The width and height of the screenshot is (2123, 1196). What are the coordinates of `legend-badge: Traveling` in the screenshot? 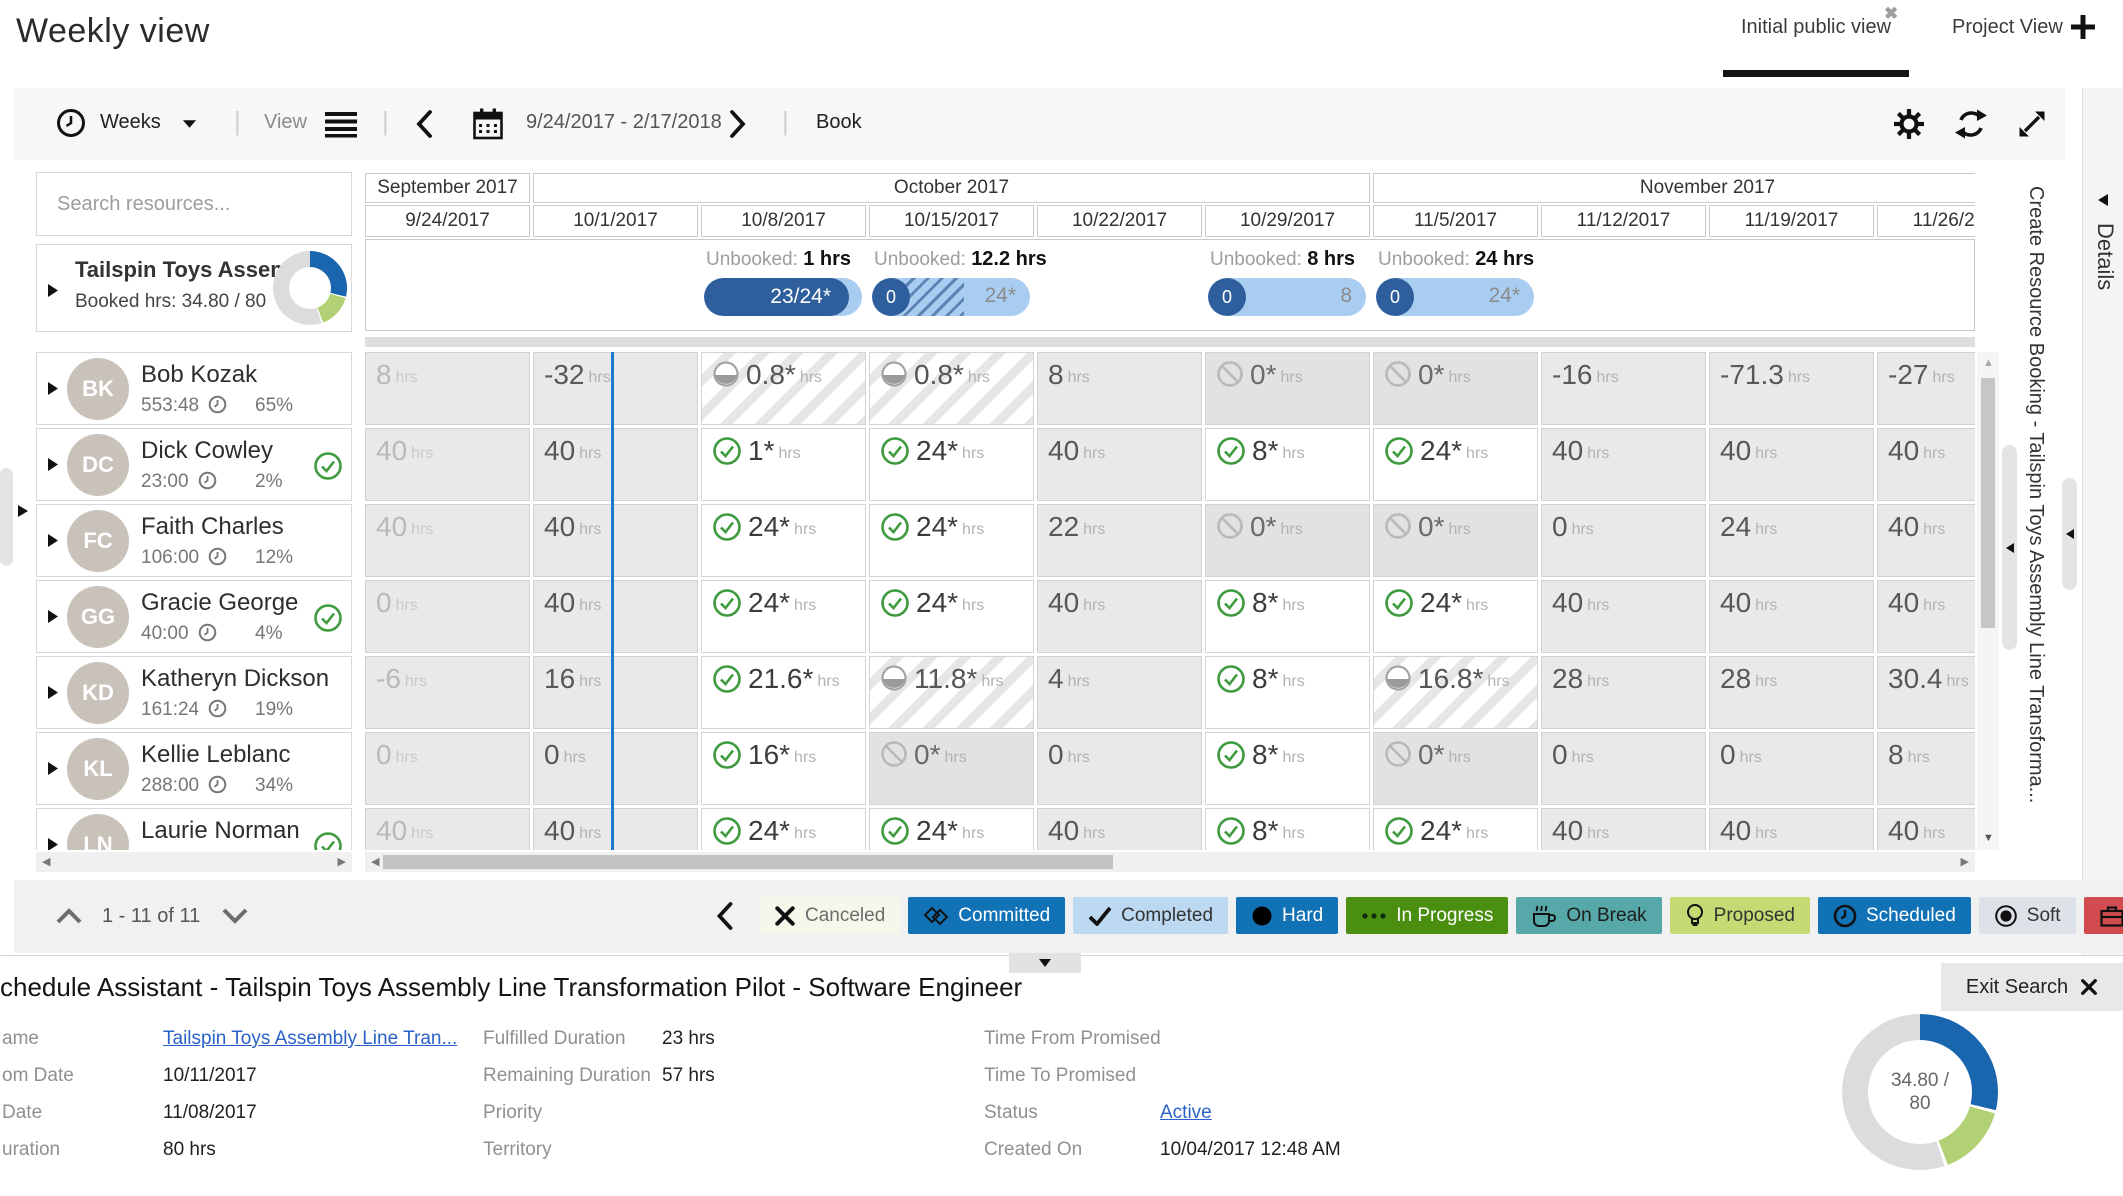 It's located at (2103, 915).